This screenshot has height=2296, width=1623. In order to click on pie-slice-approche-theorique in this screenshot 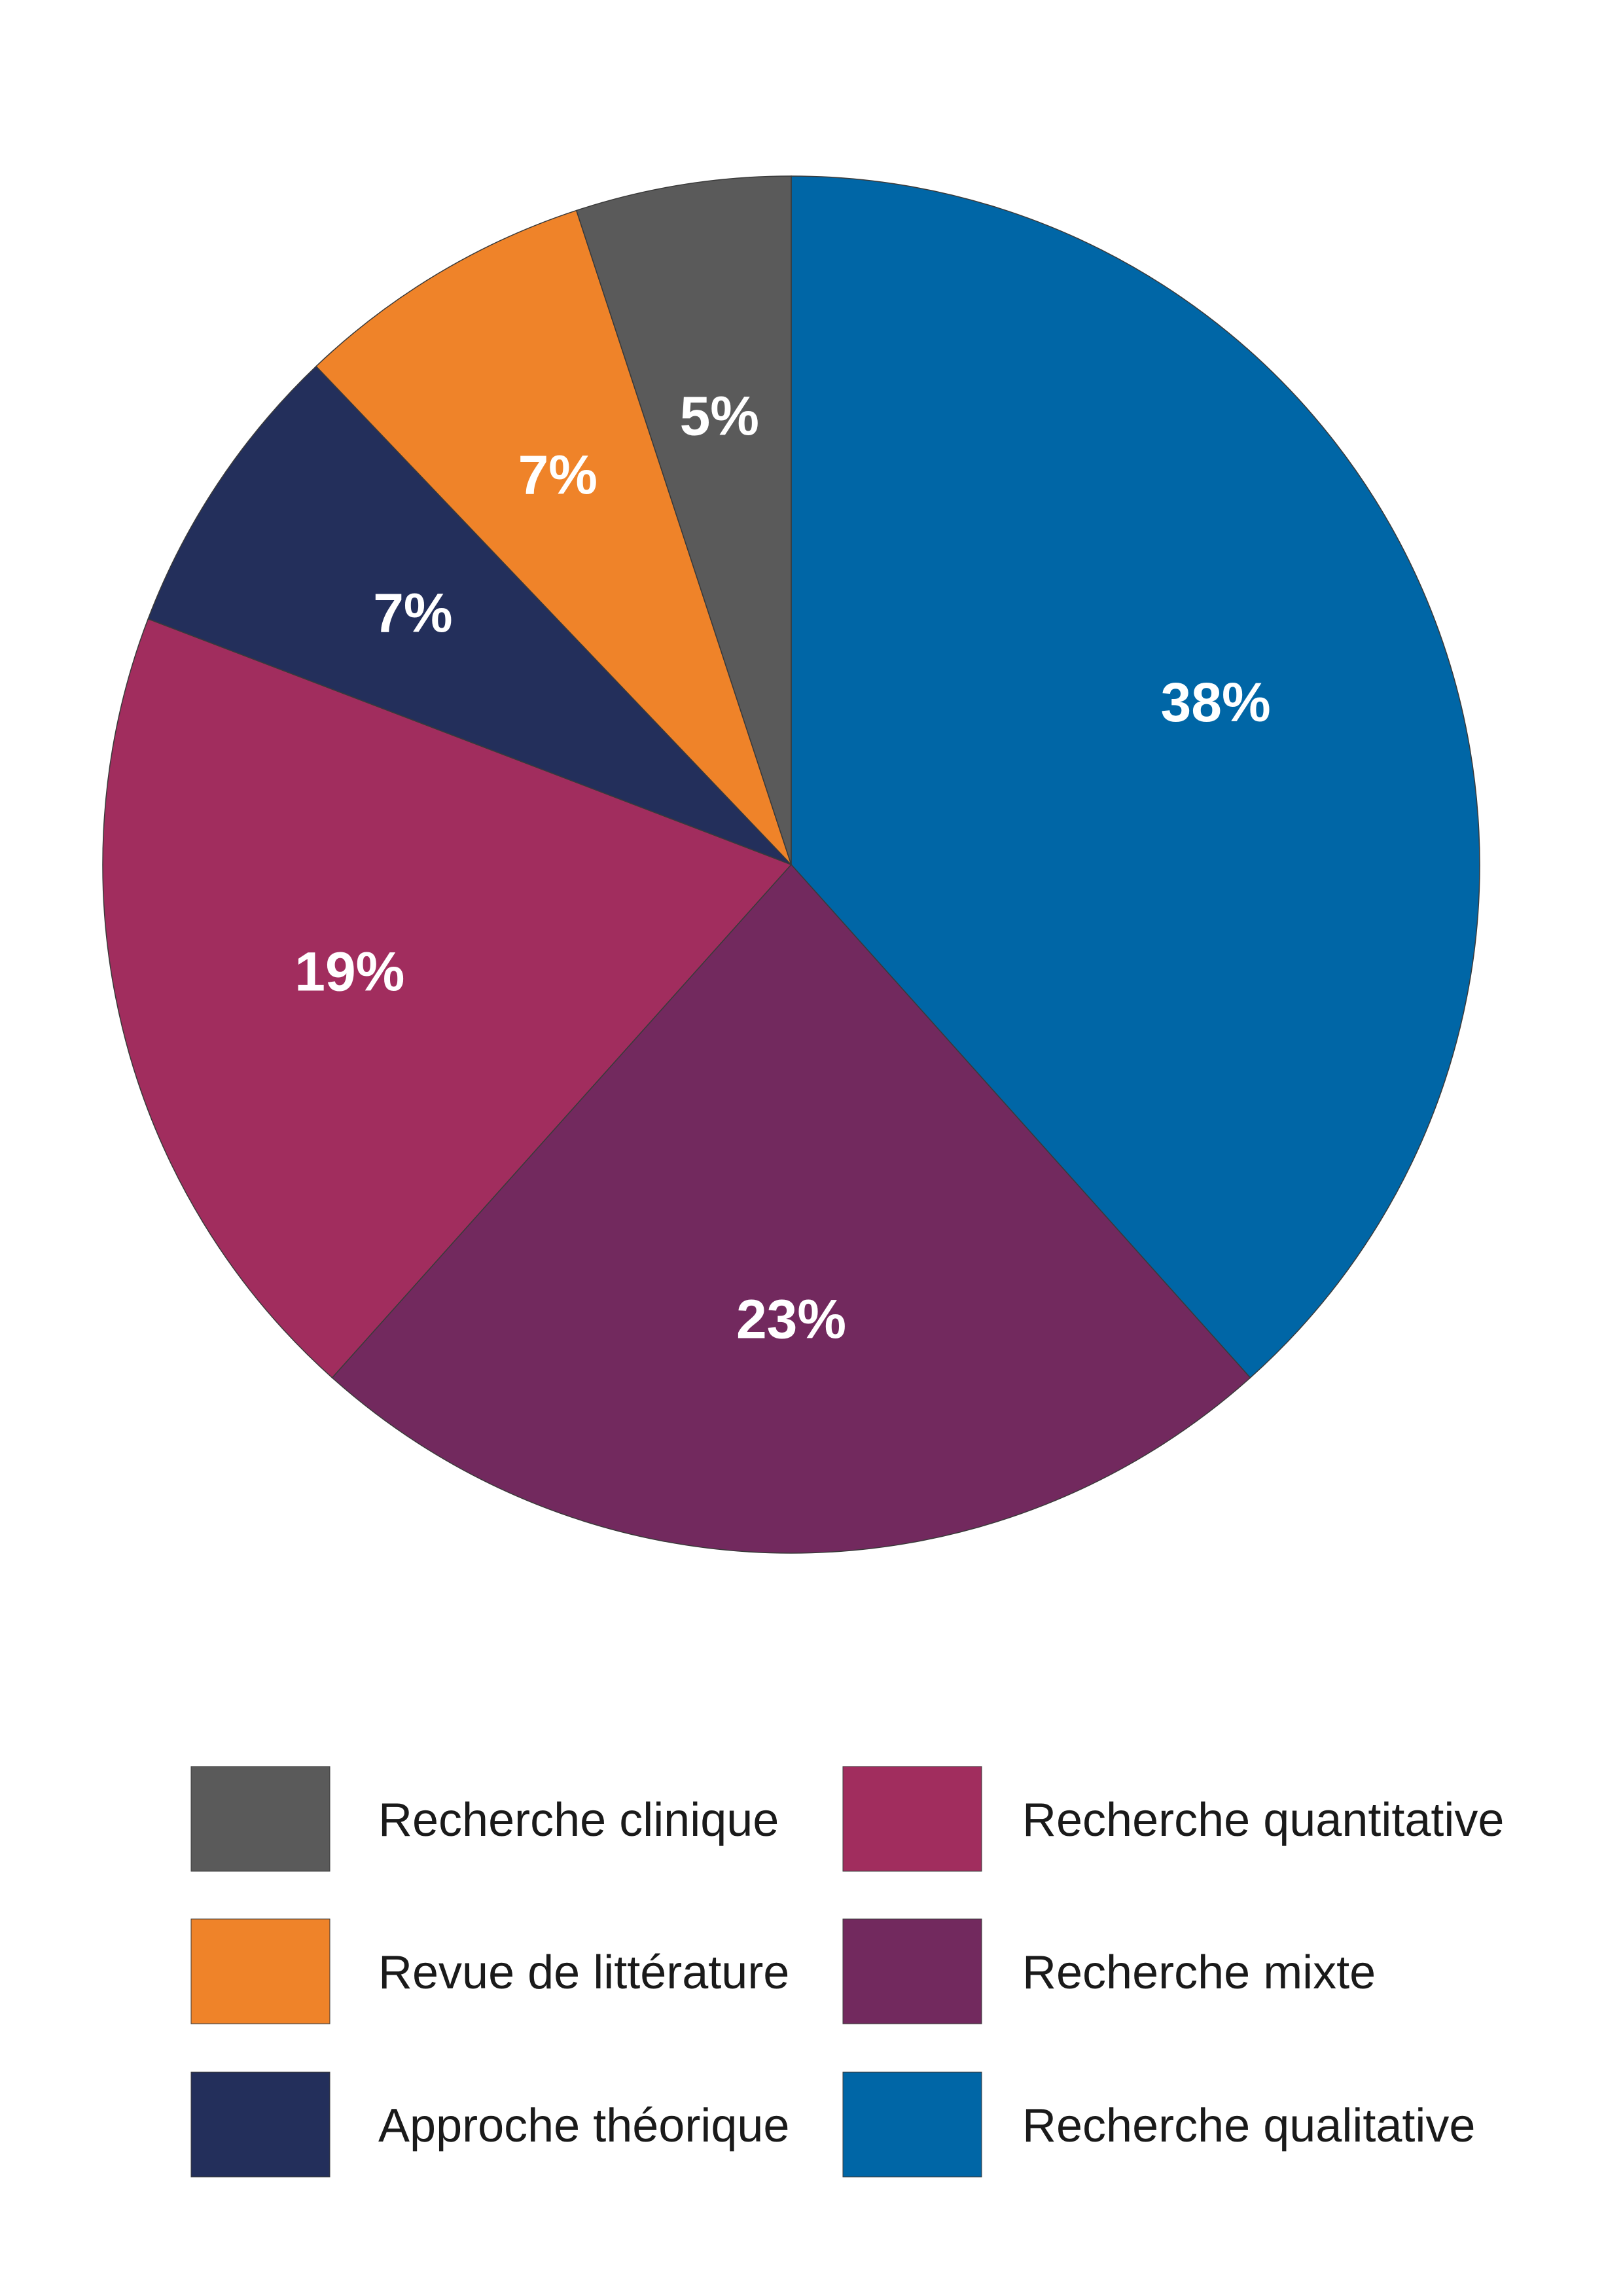, I will do `click(469, 615)`.